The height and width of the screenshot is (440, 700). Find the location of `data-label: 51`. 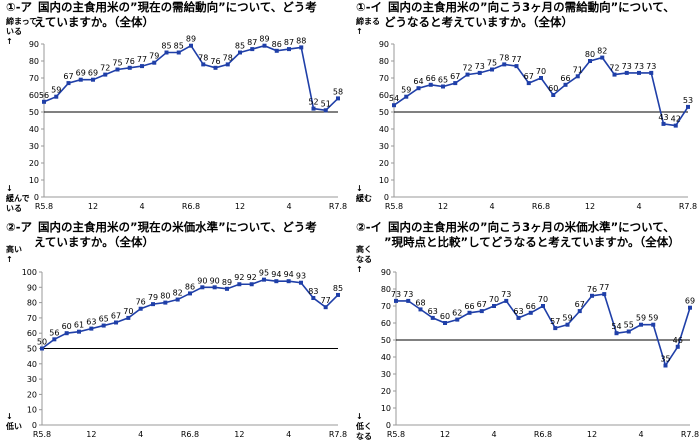

data-label: 51 is located at coordinates (326, 103).